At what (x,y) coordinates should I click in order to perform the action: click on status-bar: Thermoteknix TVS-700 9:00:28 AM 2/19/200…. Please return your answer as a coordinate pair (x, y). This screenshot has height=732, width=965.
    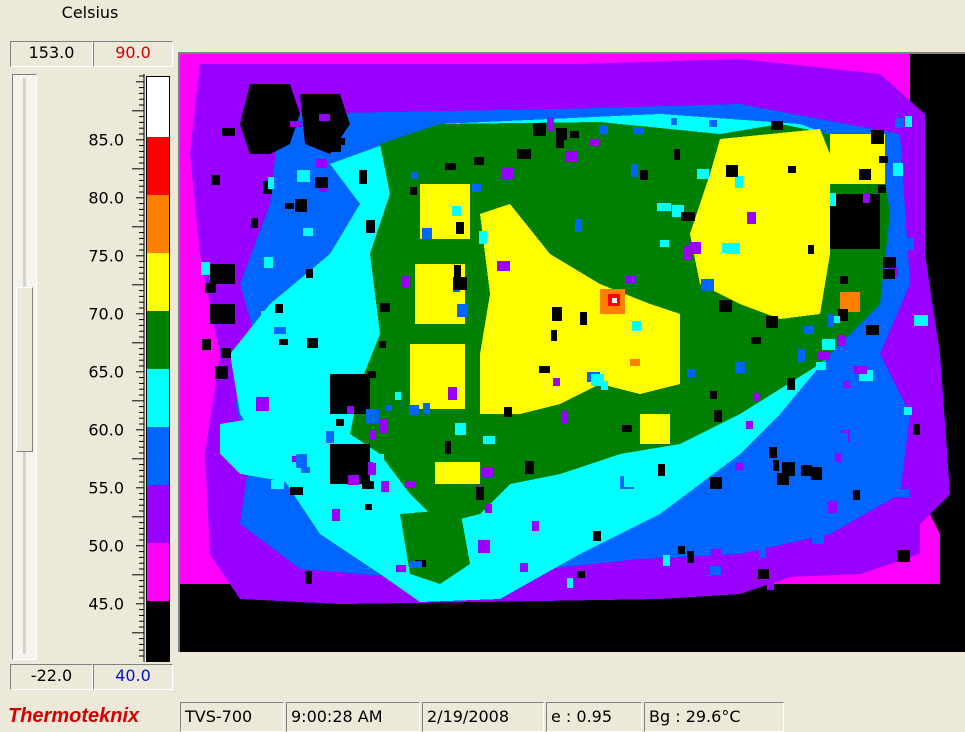
    Looking at the image, I should click on (482, 715).